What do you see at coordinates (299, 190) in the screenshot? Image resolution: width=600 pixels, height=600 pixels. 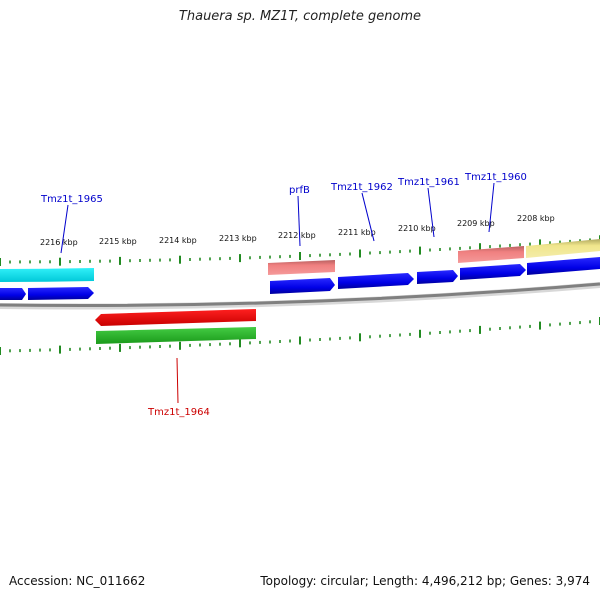 I see `gene-label-prfb: prfB` at bounding box center [299, 190].